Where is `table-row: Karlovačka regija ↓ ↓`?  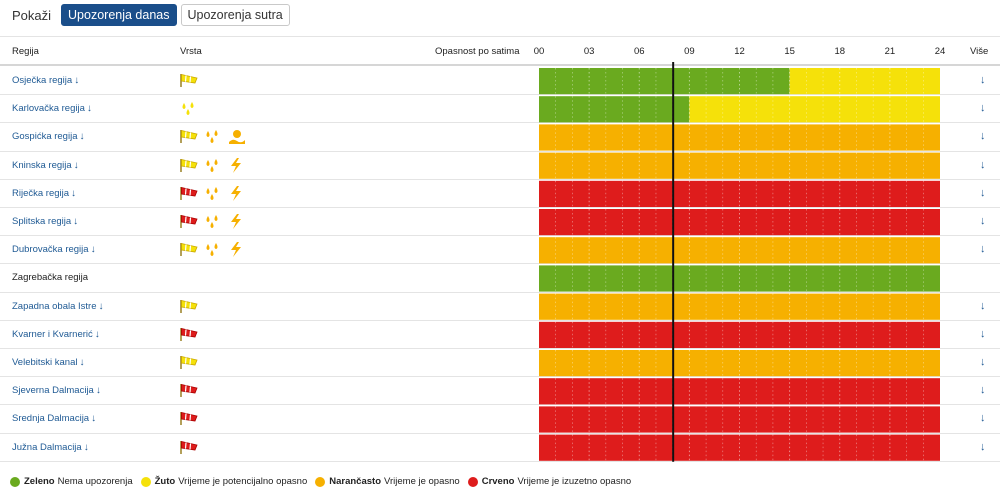
table-row: Karlovačka regija ↓ ↓ is located at coordinates (500, 109).